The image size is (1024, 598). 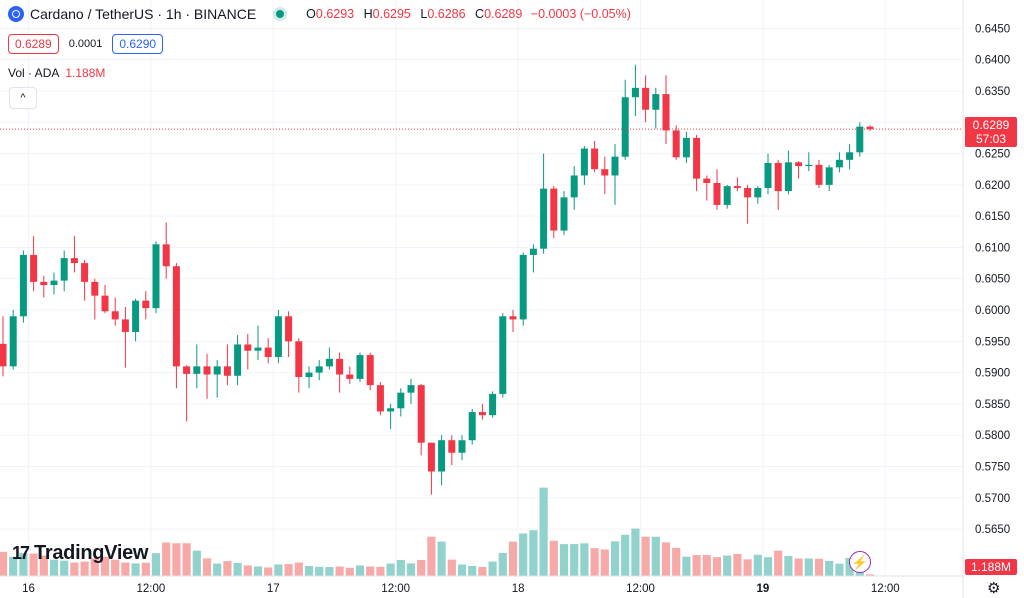 What do you see at coordinates (994, 588) in the screenshot?
I see `settings-icon: ⚙` at bounding box center [994, 588].